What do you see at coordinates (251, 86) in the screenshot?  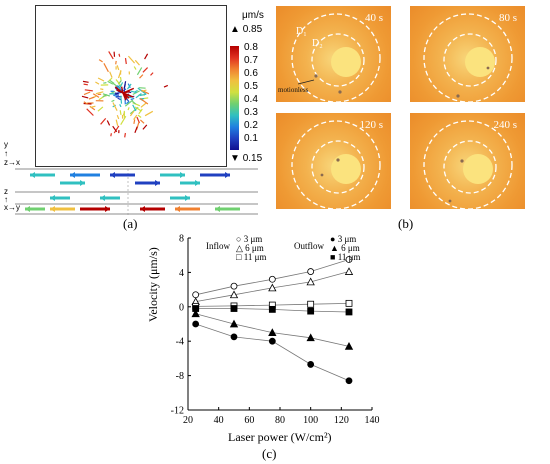 I see `colorbar-tick-label: 0.5` at bounding box center [251, 86].